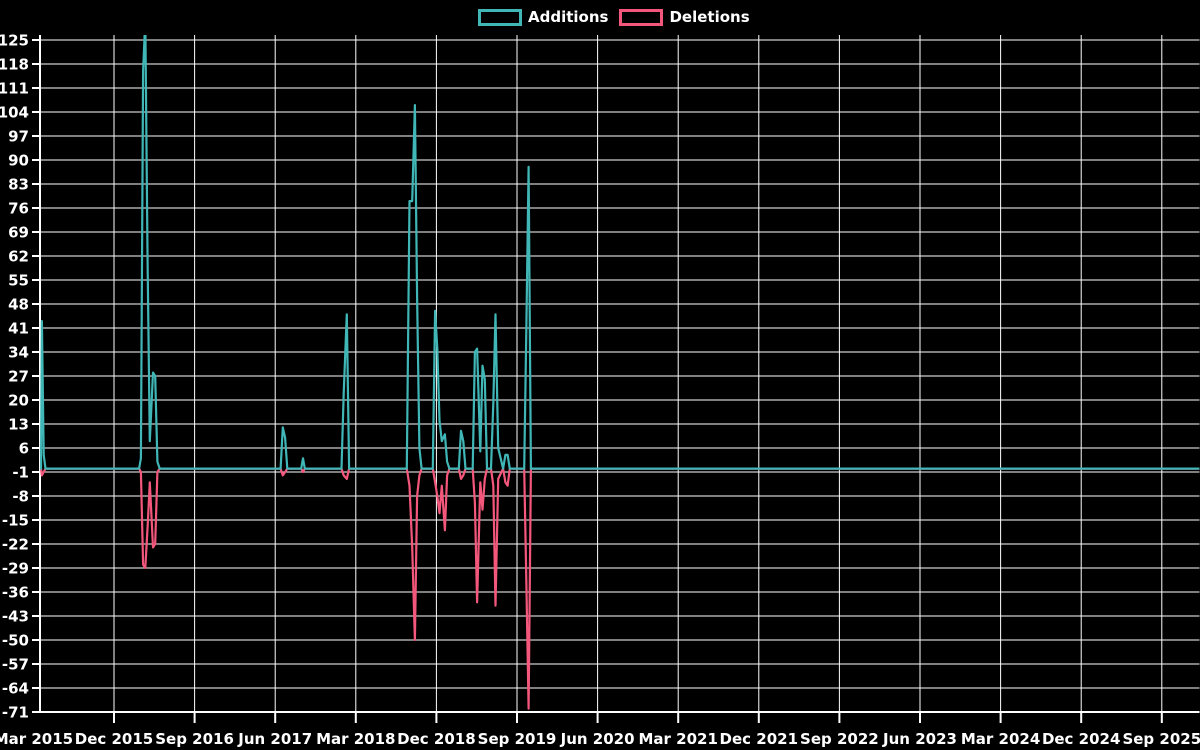  I want to click on y-tick-label: 76, so click(18, 208).